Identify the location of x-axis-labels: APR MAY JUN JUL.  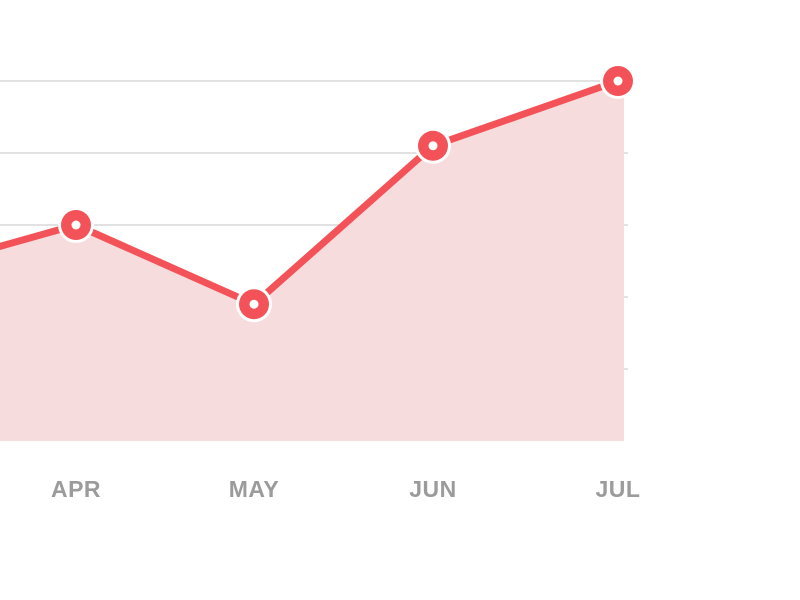
(346, 489).